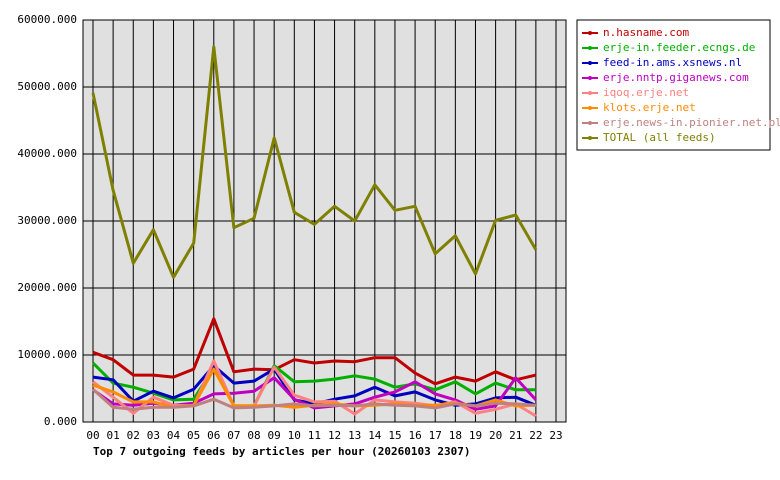  I want to click on x-tick-label: 10, so click(294, 435).